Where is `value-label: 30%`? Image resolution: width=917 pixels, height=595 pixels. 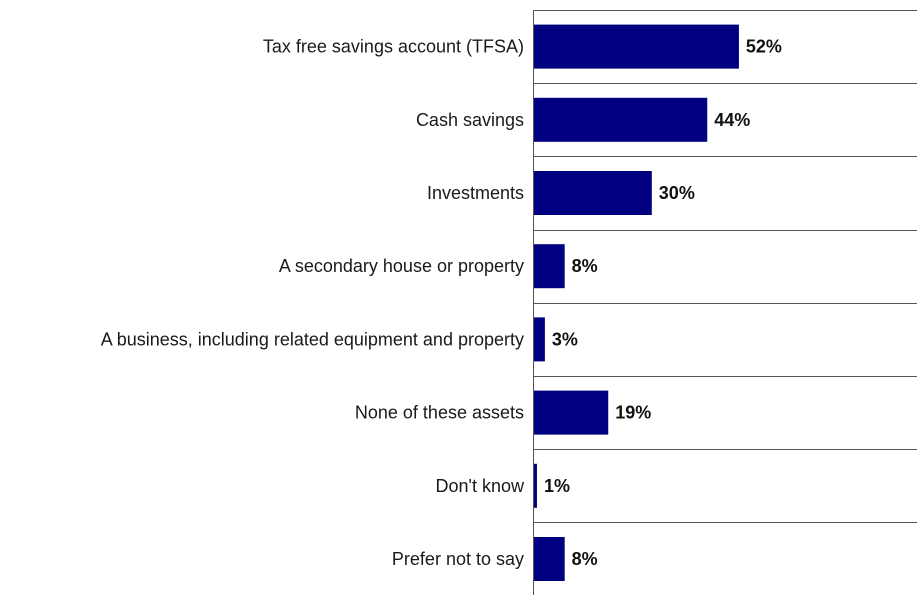 value-label: 30% is located at coordinates (677, 193).